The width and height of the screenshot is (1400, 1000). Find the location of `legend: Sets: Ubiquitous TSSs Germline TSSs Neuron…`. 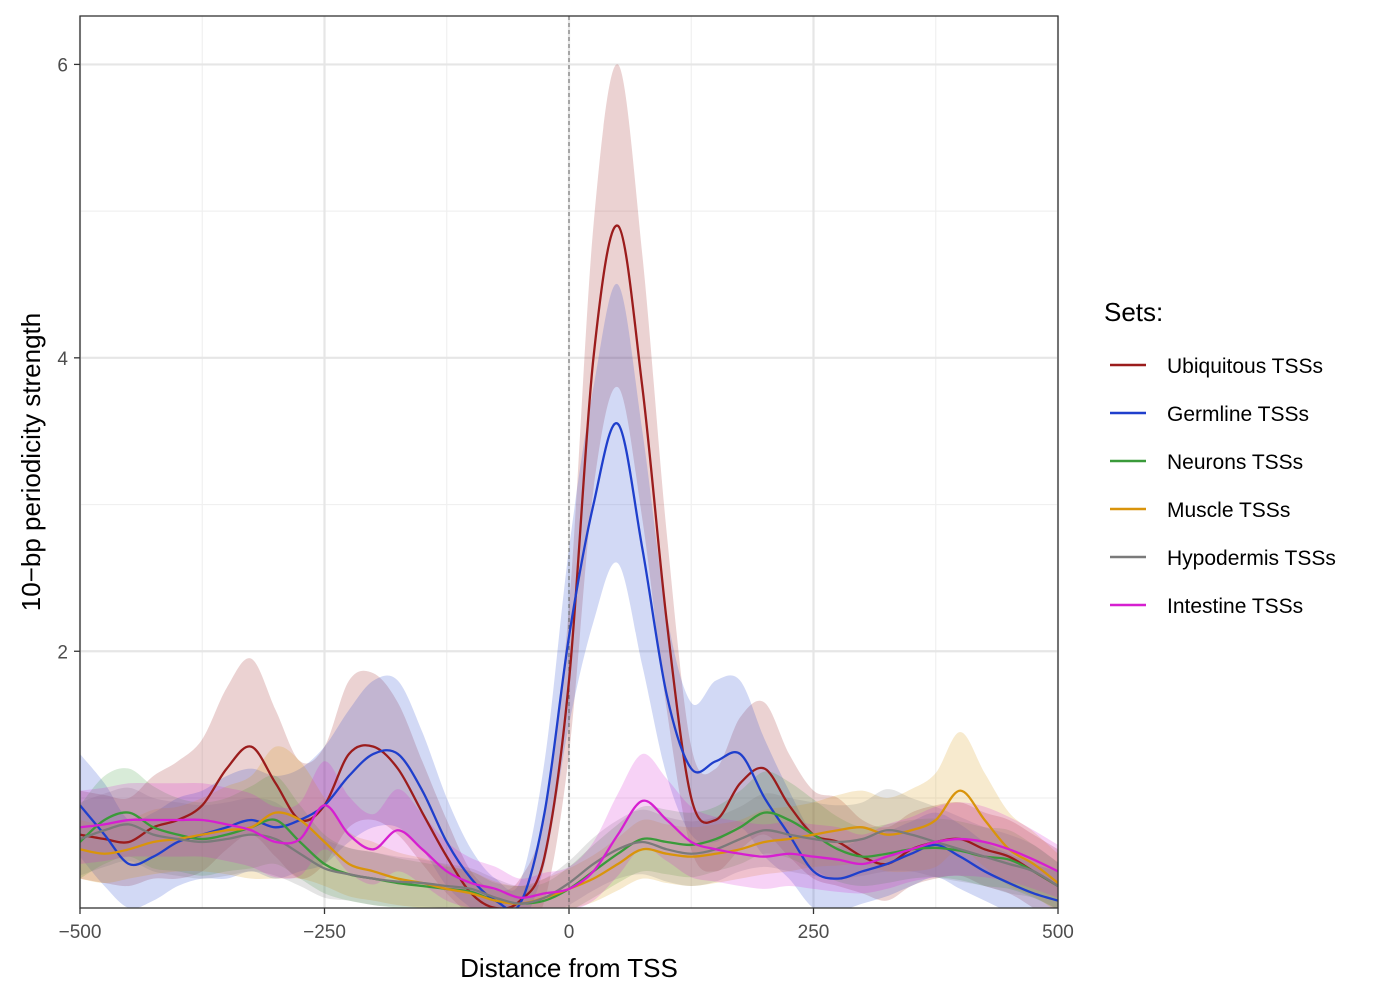

legend: Sets: Ubiquitous TSSs Germline TSSs Neuron… is located at coordinates (1220, 457).